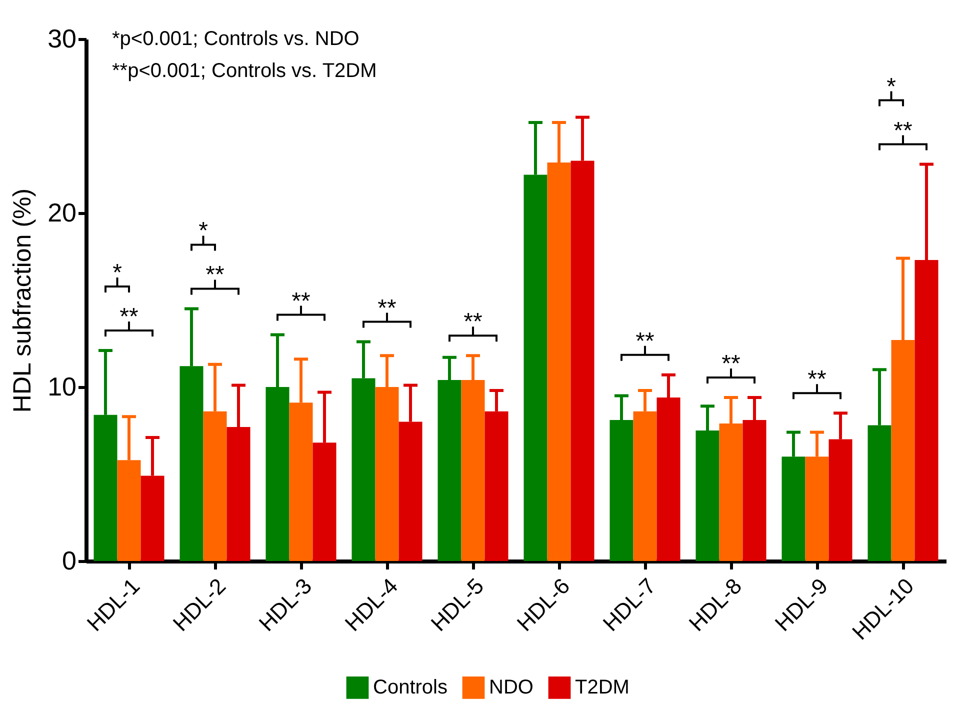  What do you see at coordinates (62, 39) in the screenshot?
I see `y-tick-label: 30` at bounding box center [62, 39].